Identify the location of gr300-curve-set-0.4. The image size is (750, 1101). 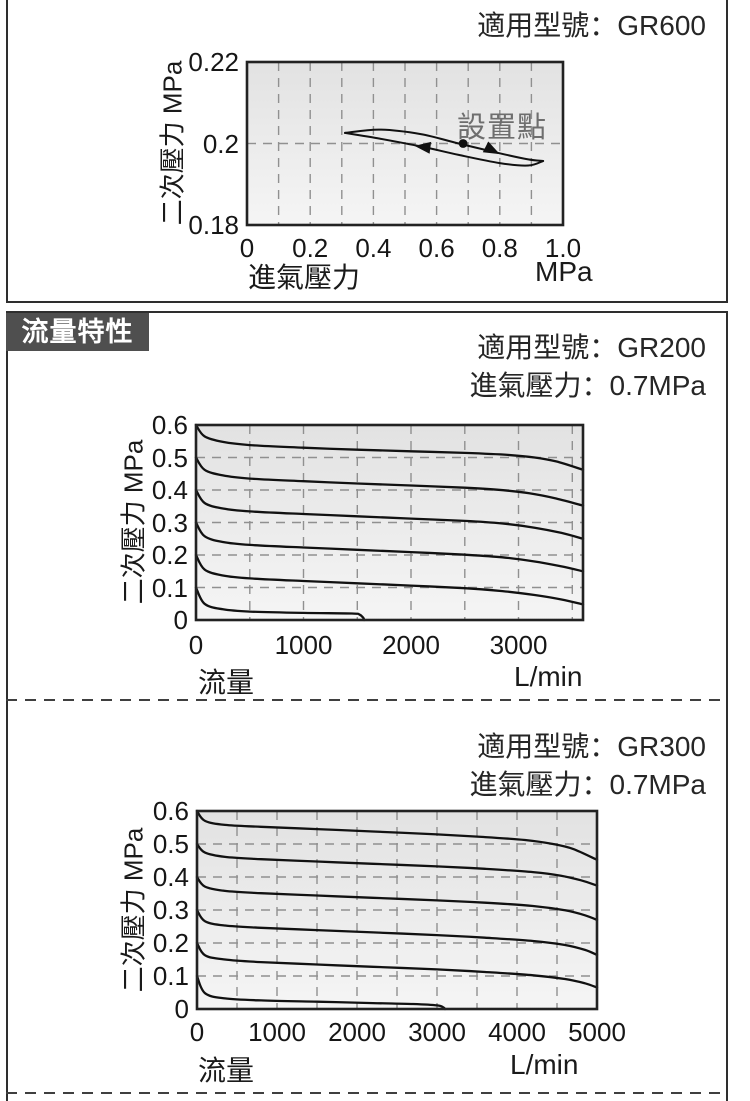
(397, 898).